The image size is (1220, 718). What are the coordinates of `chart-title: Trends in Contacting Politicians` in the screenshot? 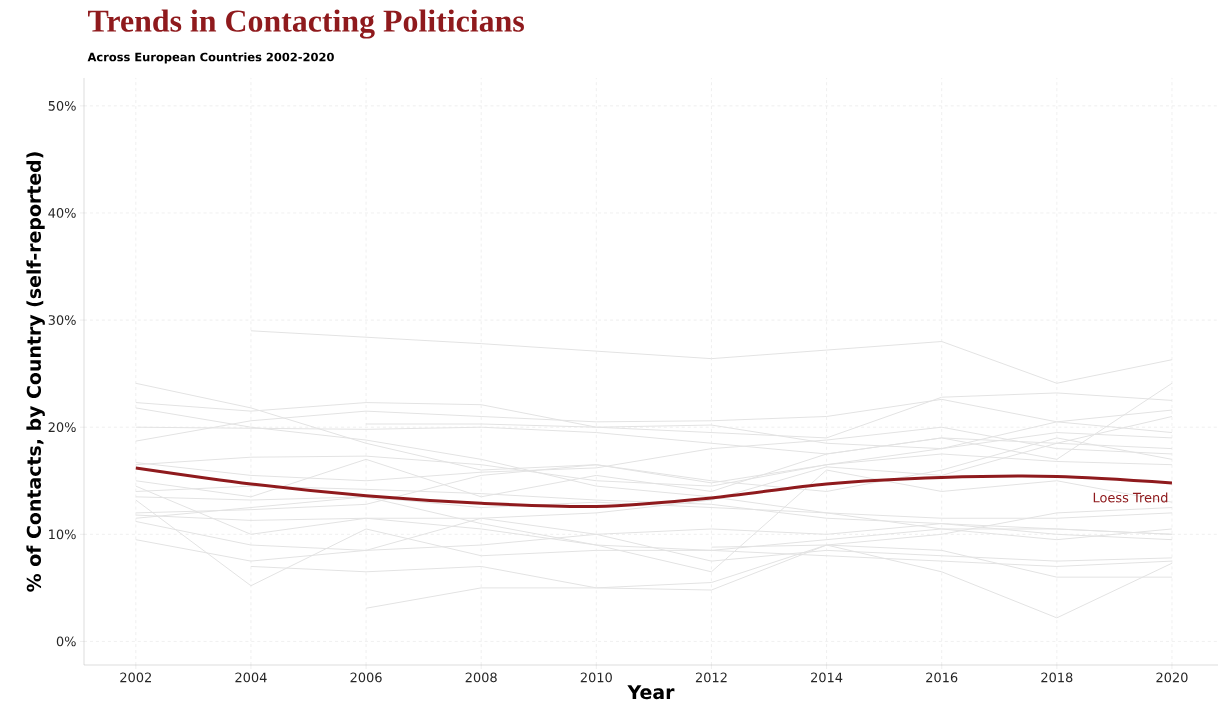 It's located at (306, 24).